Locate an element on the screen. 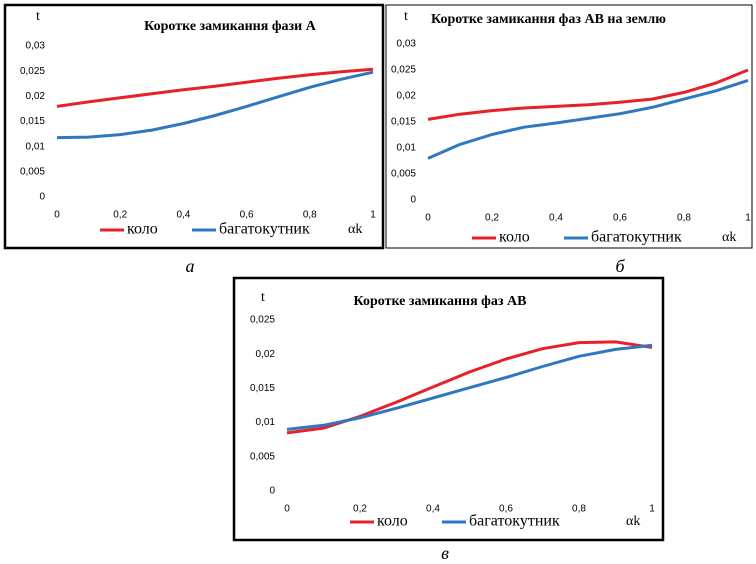 Image resolution: width=756 pixels, height=564 pixels. caption: в is located at coordinates (445, 553).